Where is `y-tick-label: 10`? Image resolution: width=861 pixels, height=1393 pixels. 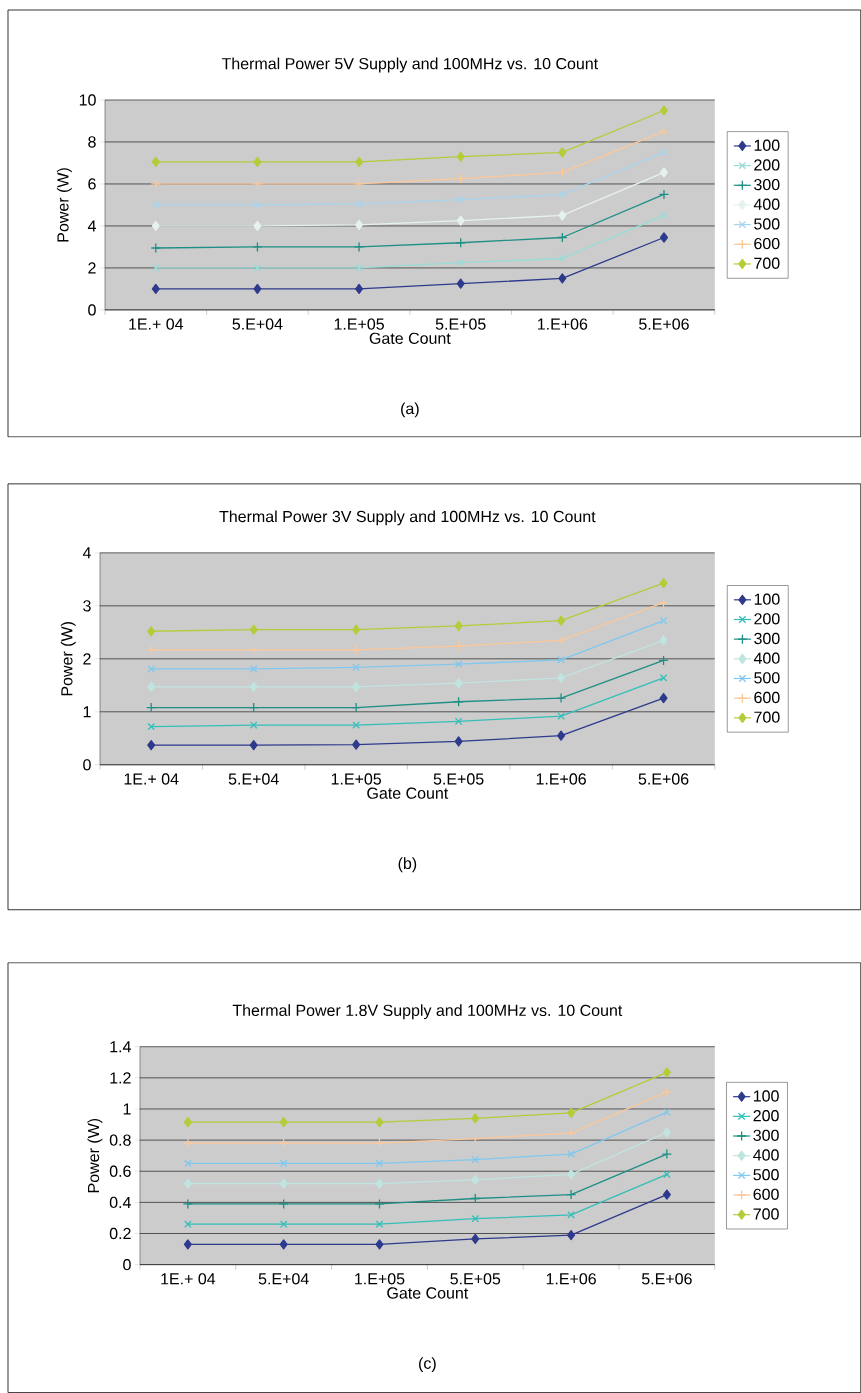
y-tick-label: 10 is located at coordinates (87, 100).